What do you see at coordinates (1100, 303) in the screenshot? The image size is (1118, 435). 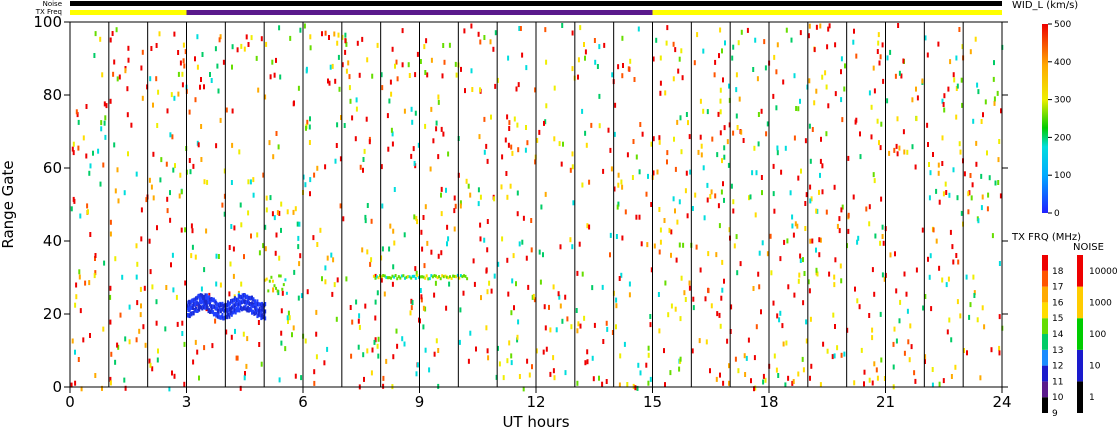 I see `noise-tick-label: 1000` at bounding box center [1100, 303].